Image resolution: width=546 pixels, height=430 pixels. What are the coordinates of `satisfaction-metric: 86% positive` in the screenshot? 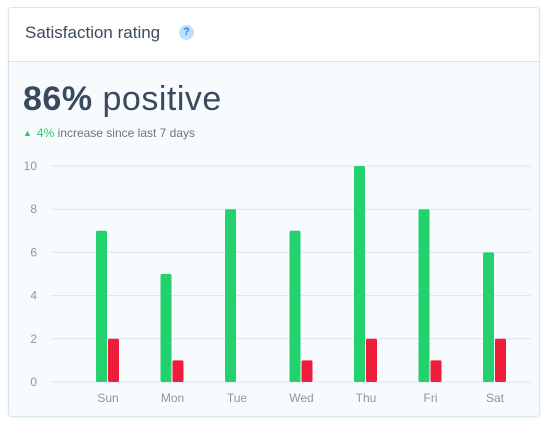 It's located at (122, 99).